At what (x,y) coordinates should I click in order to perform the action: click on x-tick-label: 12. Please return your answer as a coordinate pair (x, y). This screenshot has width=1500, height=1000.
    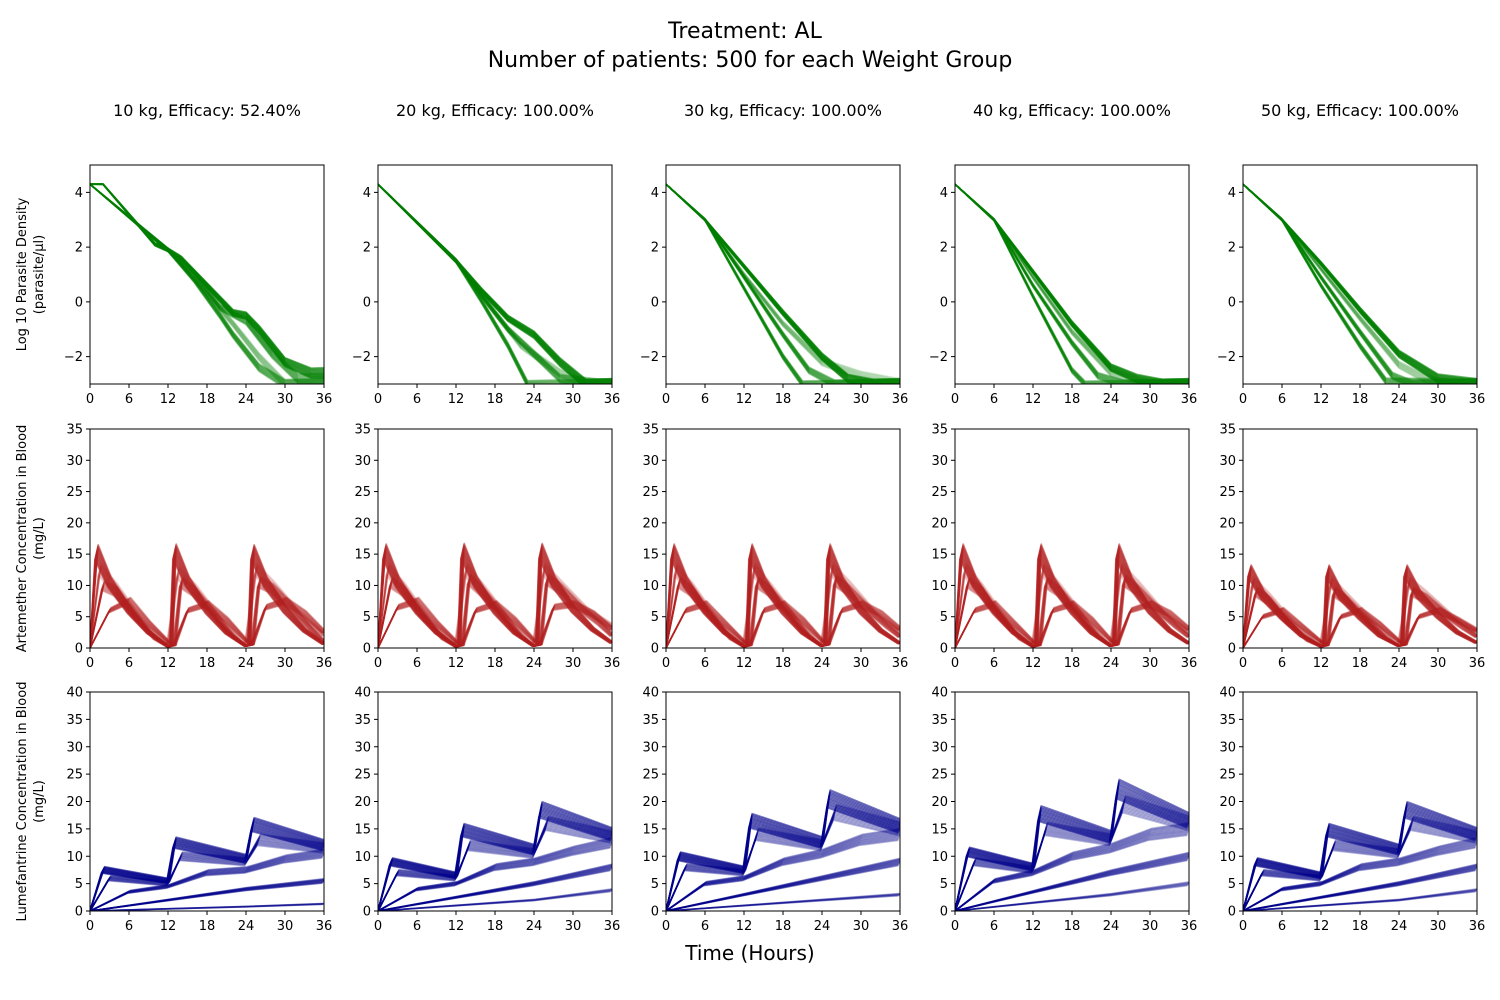
    Looking at the image, I should click on (1321, 926).